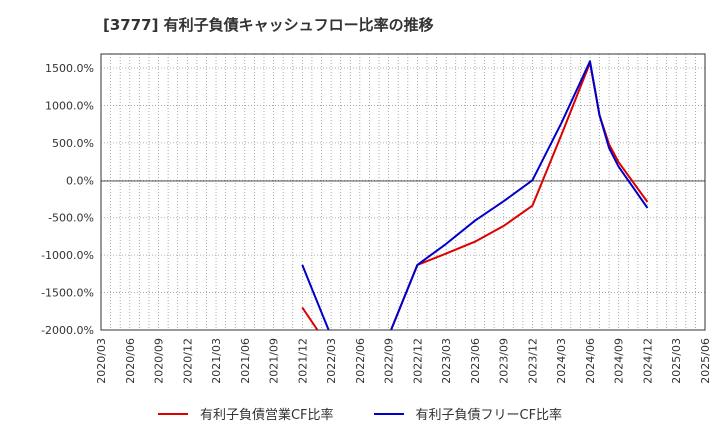 The height and width of the screenshot is (440, 720). I want to click on legend-label-operating-cf: 有利子負債営業CF比率, so click(266, 415).